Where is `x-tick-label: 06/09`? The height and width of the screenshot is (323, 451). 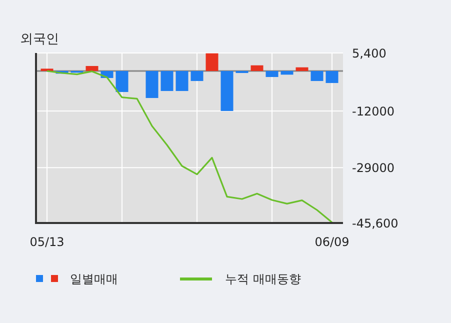
x-tick-label: 06/09 is located at coordinates (332, 242).